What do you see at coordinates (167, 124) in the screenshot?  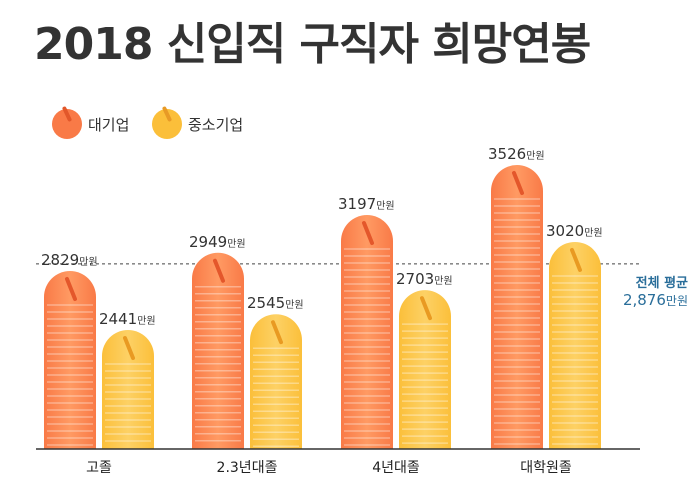 I see `legend-swatch-small-company` at bounding box center [167, 124].